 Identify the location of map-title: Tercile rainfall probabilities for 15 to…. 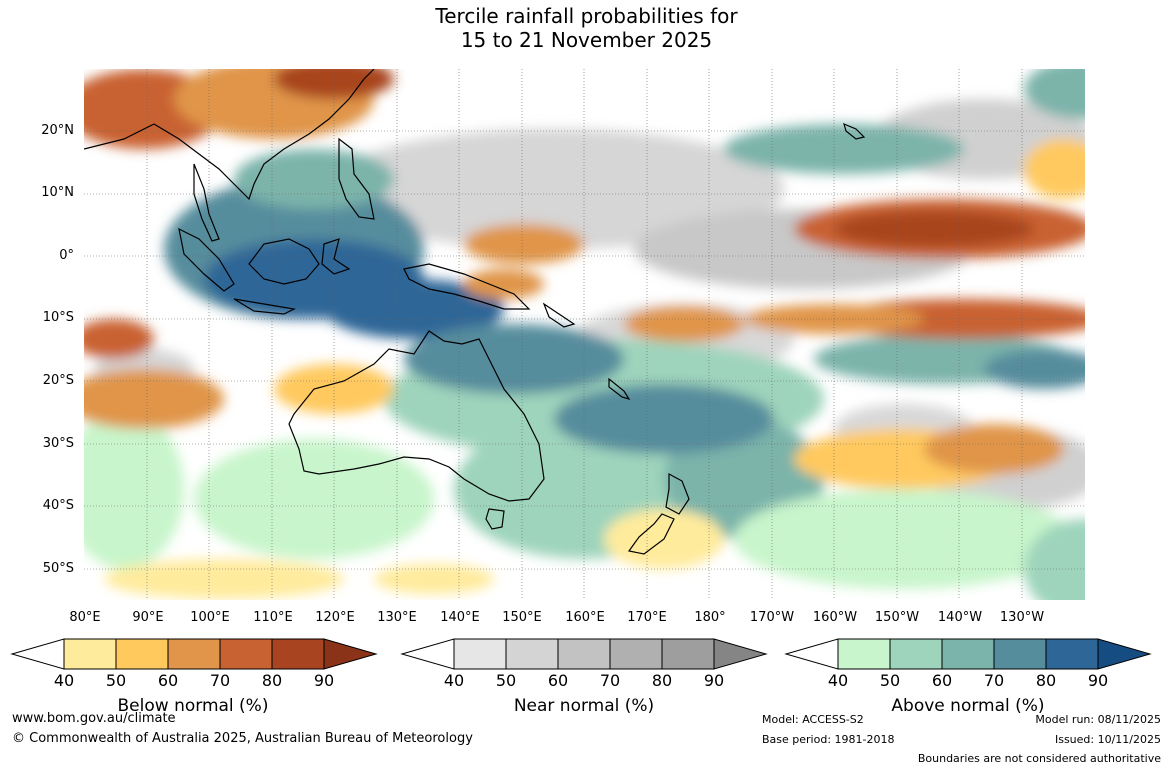
(586, 28).